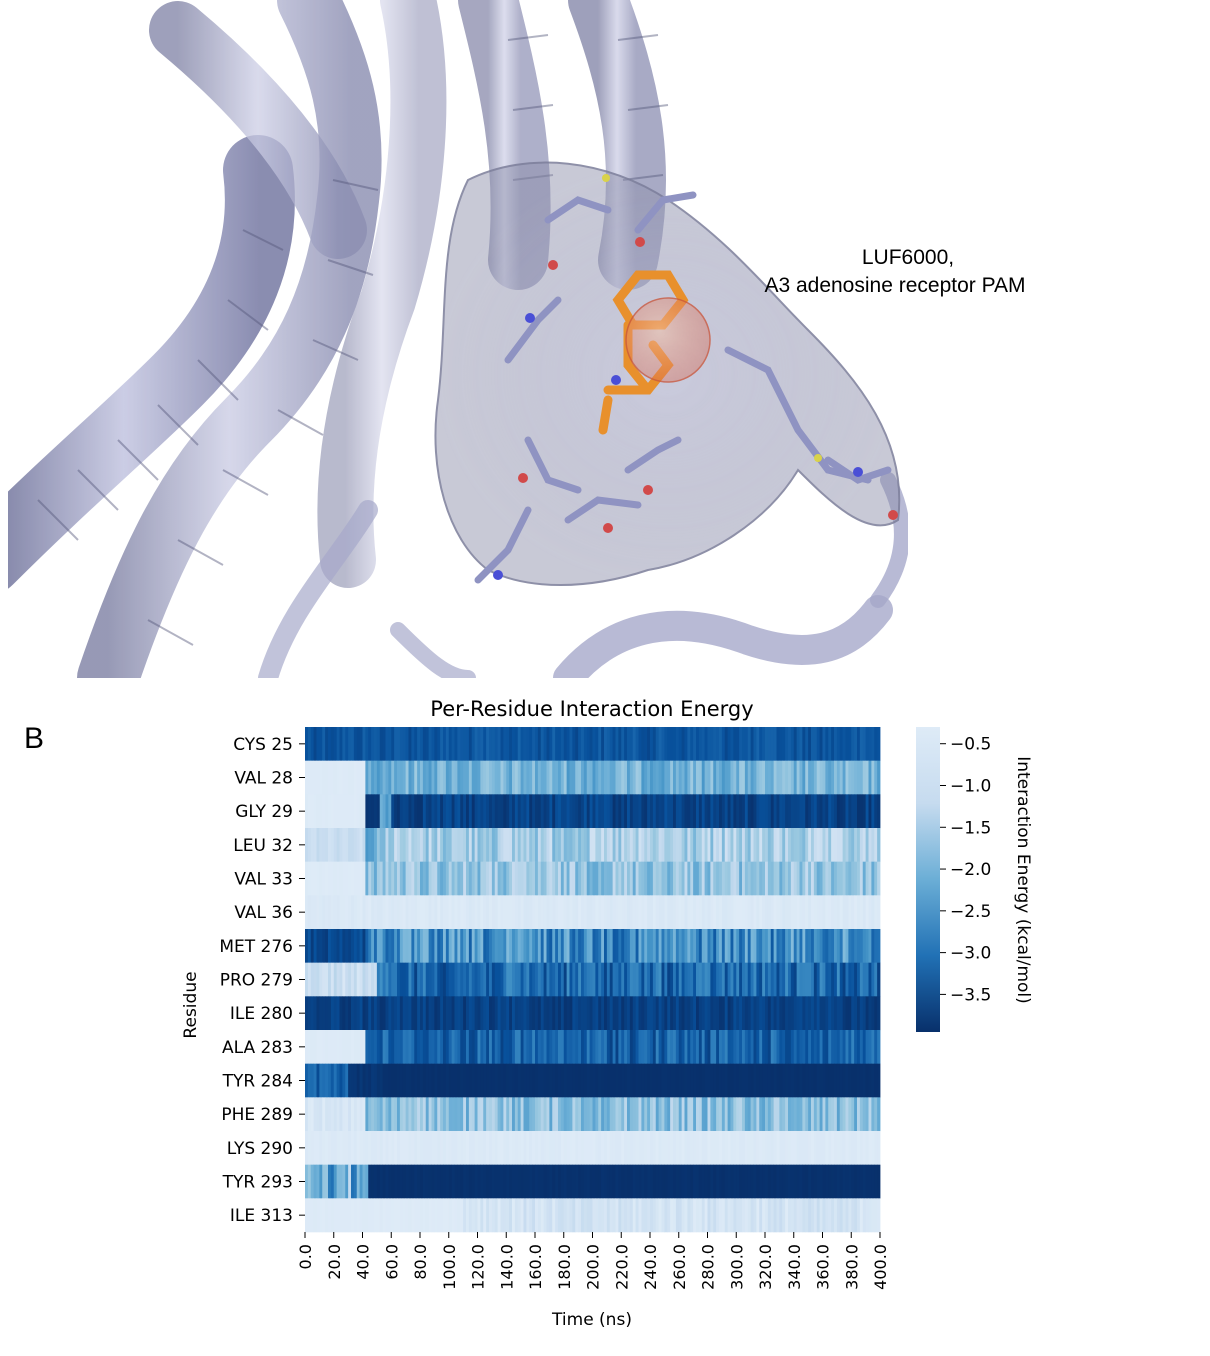 The image size is (1210, 1356). Describe the element at coordinates (593, 1267) in the screenshot. I see `x-tick-label: 200.0` at that location.